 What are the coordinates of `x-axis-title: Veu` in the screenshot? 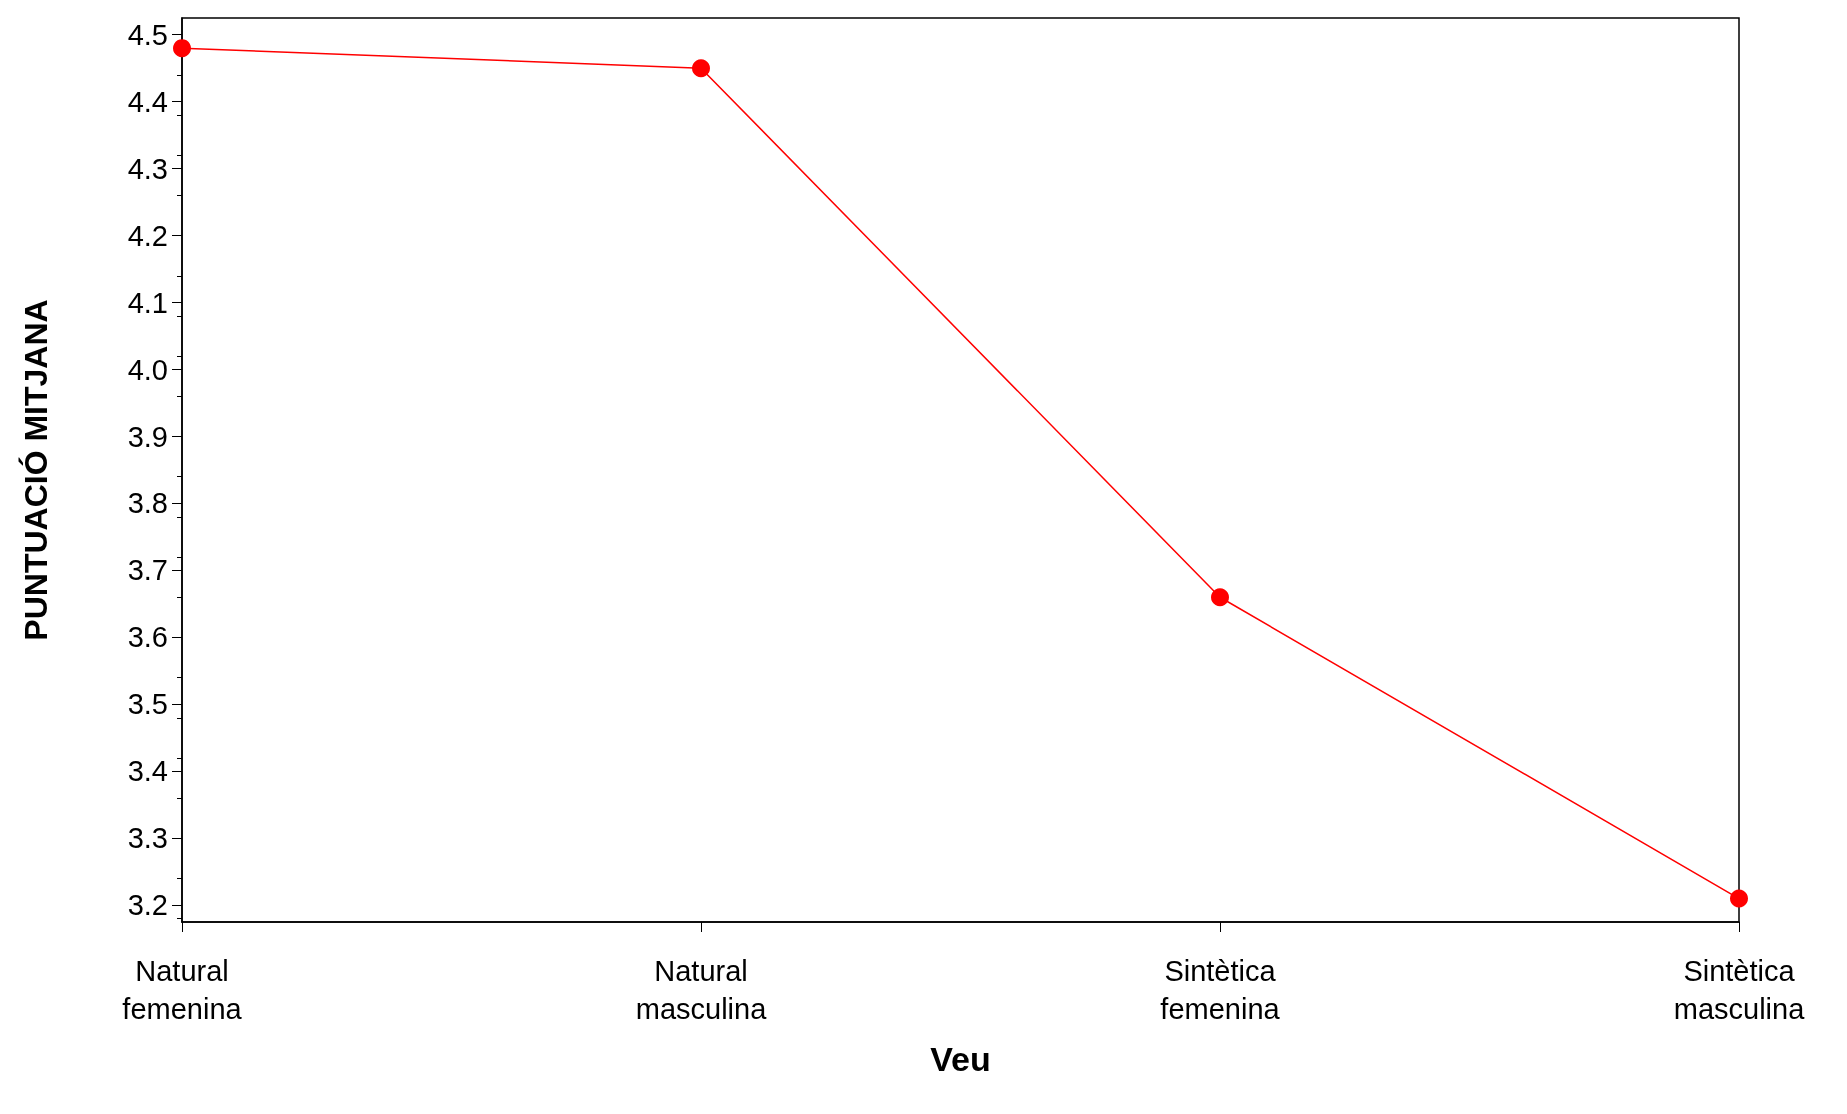 It's located at (960, 1059).